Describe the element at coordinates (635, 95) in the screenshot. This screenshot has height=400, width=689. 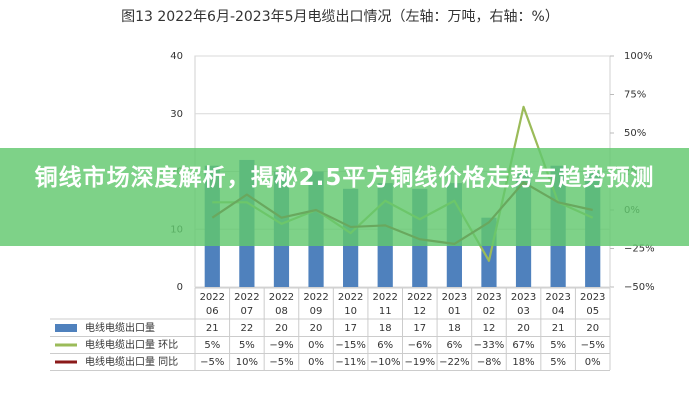
I see `y2-tick-label: 75%` at that location.